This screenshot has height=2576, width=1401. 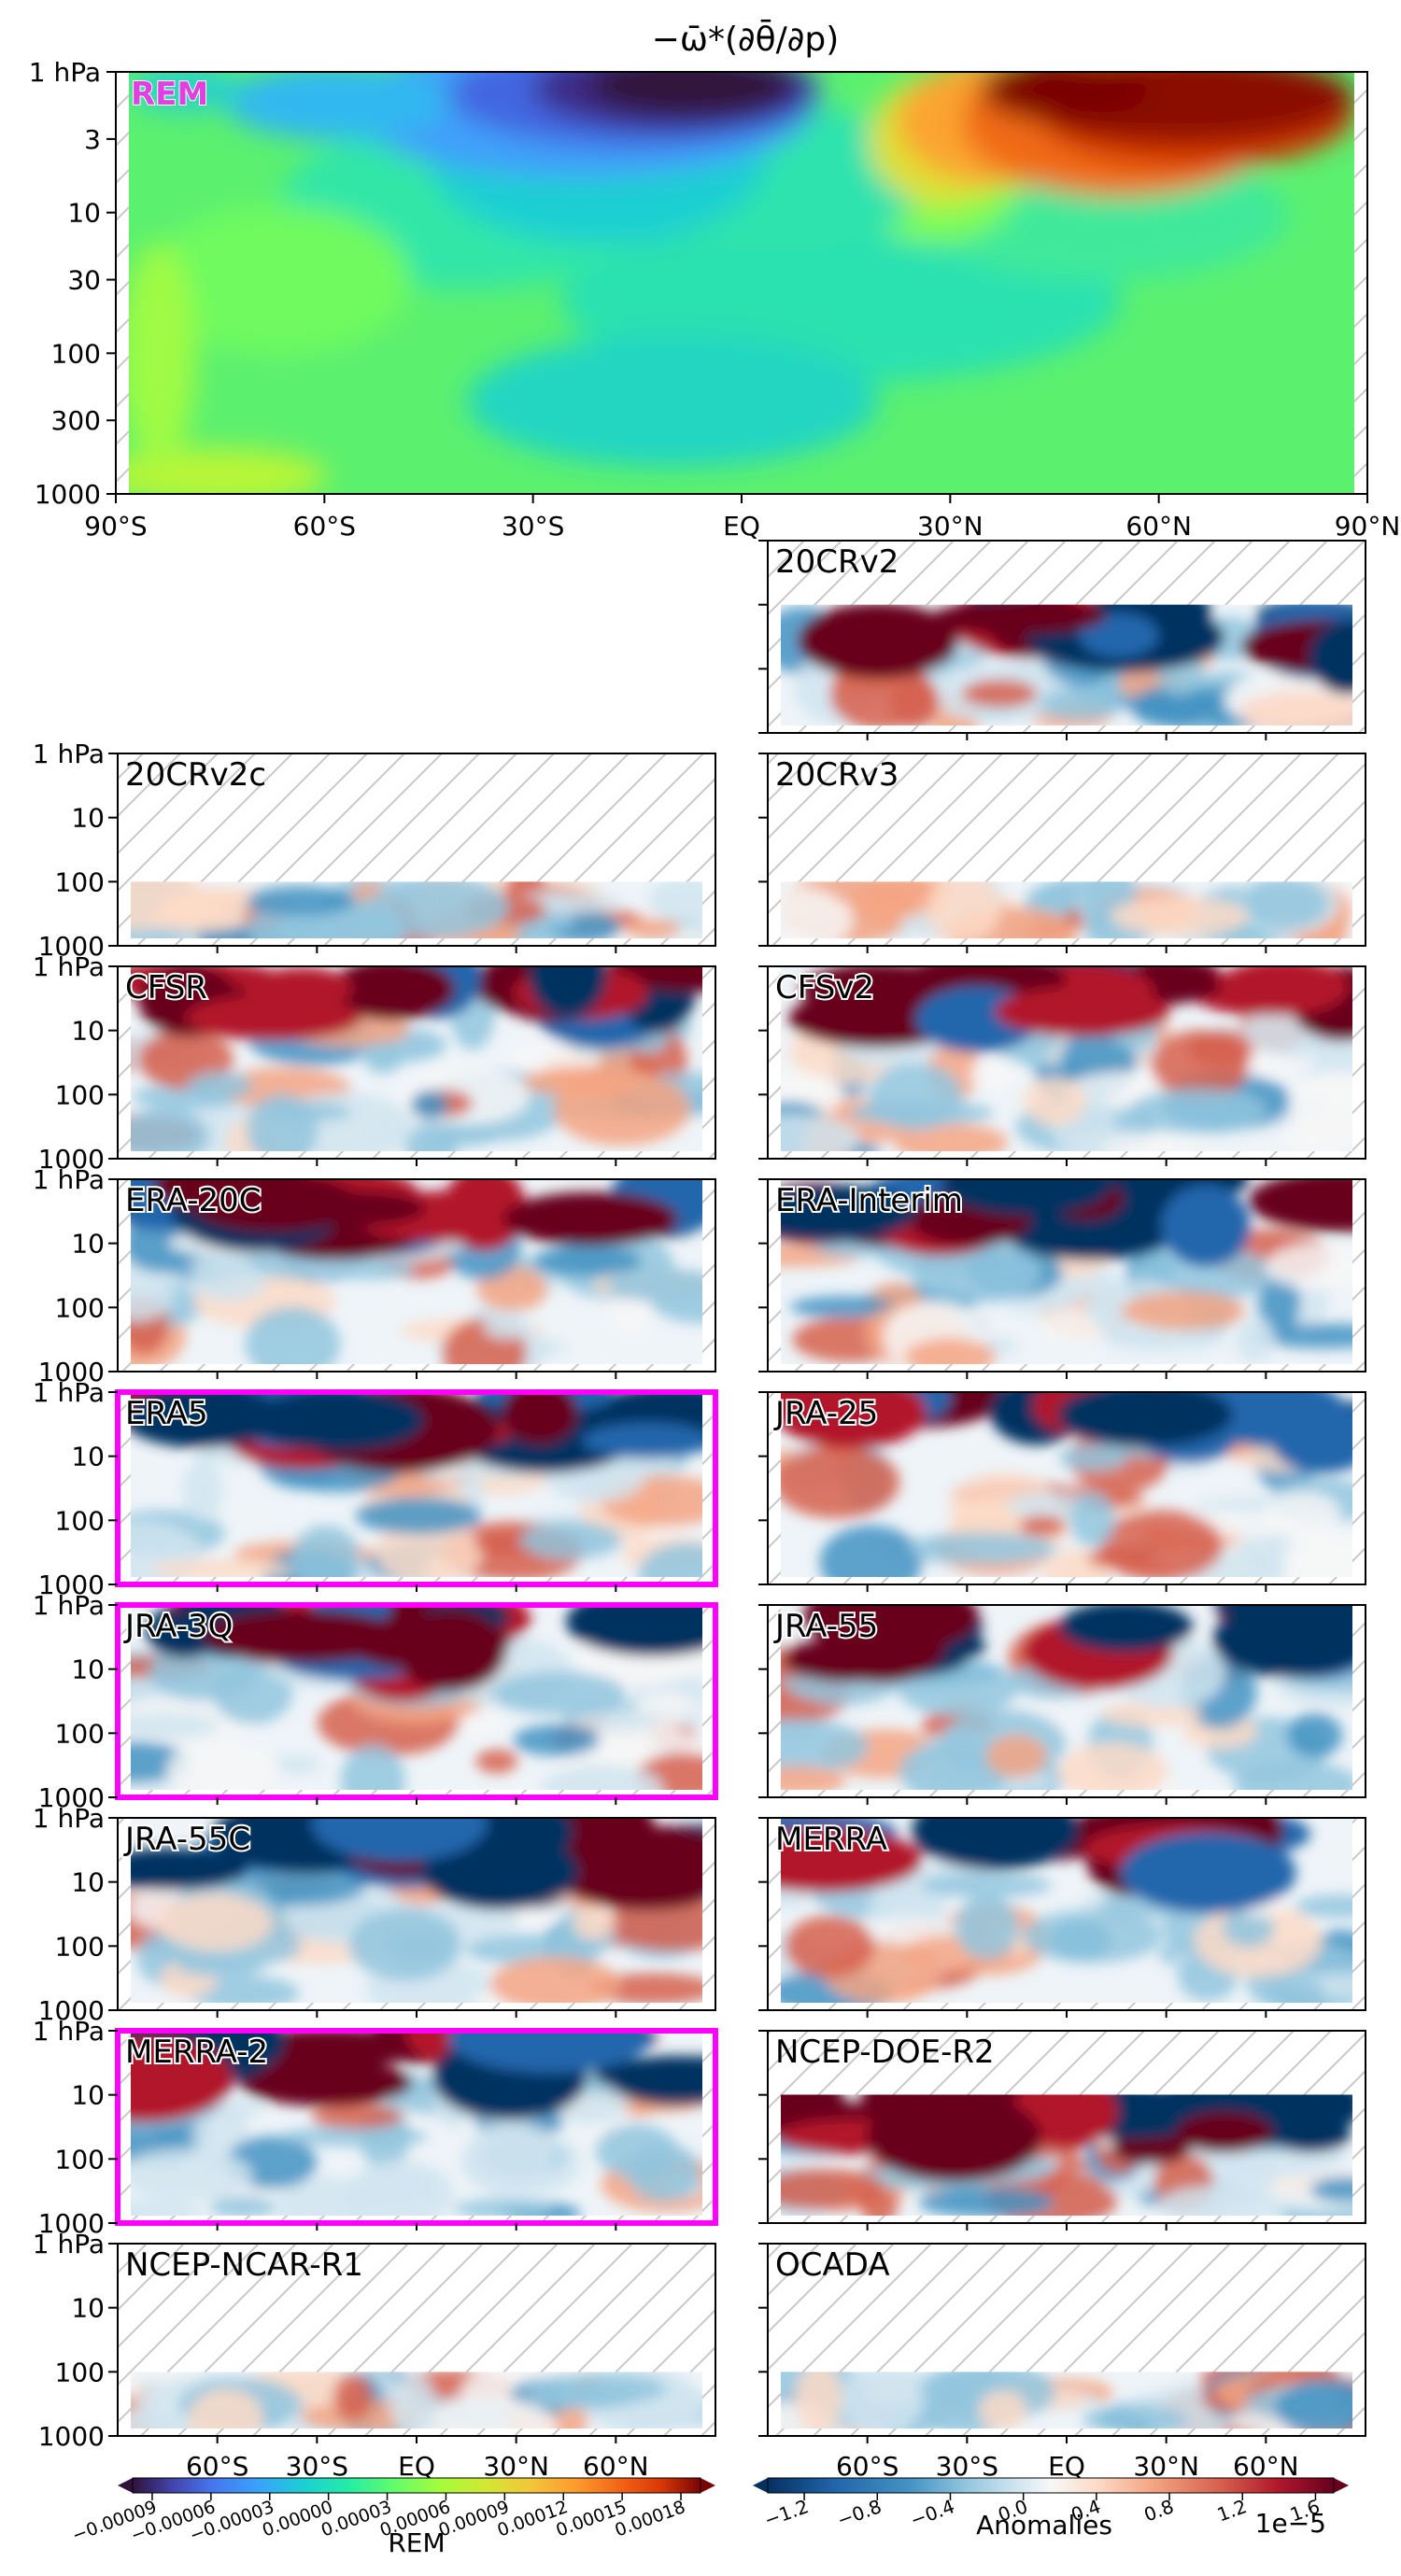 I want to click on main-x-tick-label: 60°N, so click(x=1159, y=526).